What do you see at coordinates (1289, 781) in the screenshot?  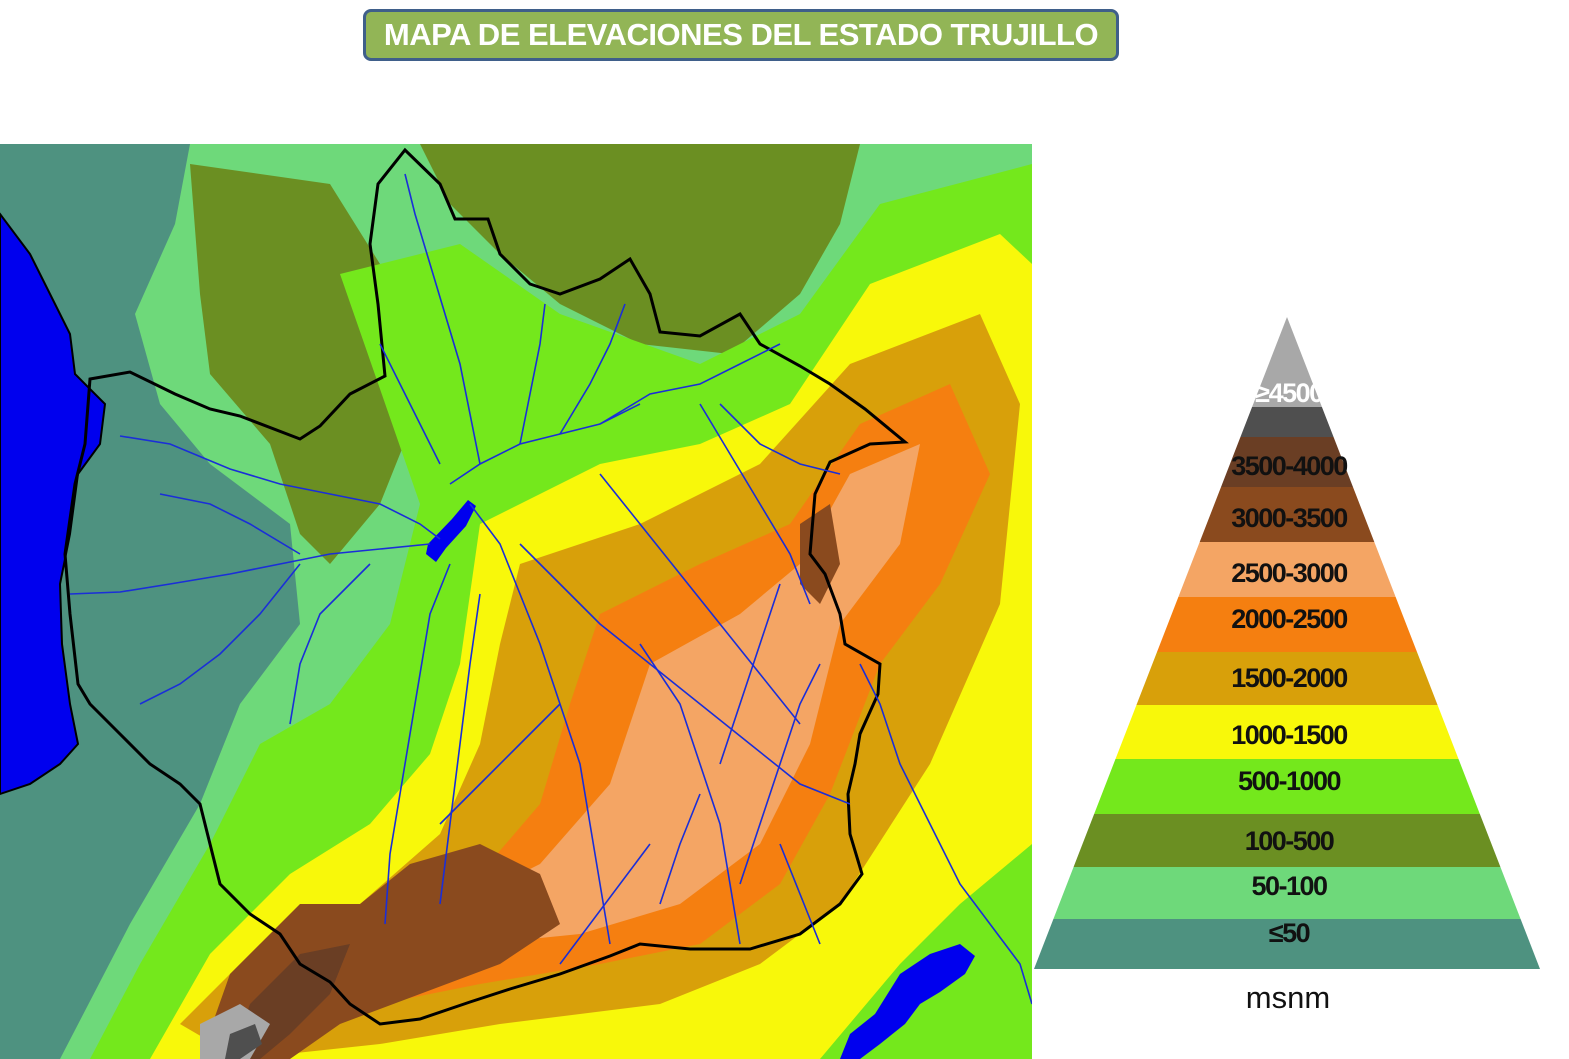 I see `legend-label: 500-1000` at bounding box center [1289, 781].